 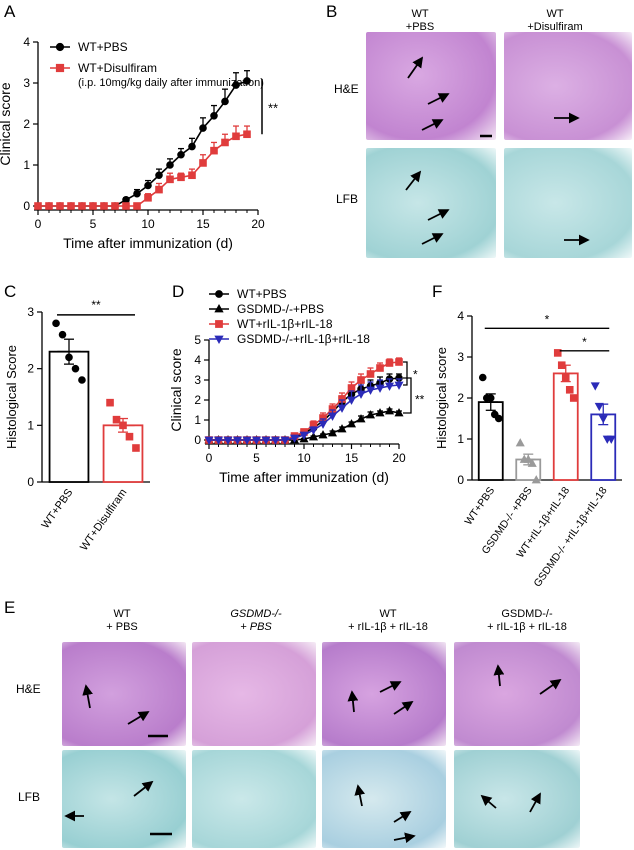 I want to click on micro-e-col-4: GSDMD-/- + rIL-1β + rIL-18, so click(x=527, y=620).